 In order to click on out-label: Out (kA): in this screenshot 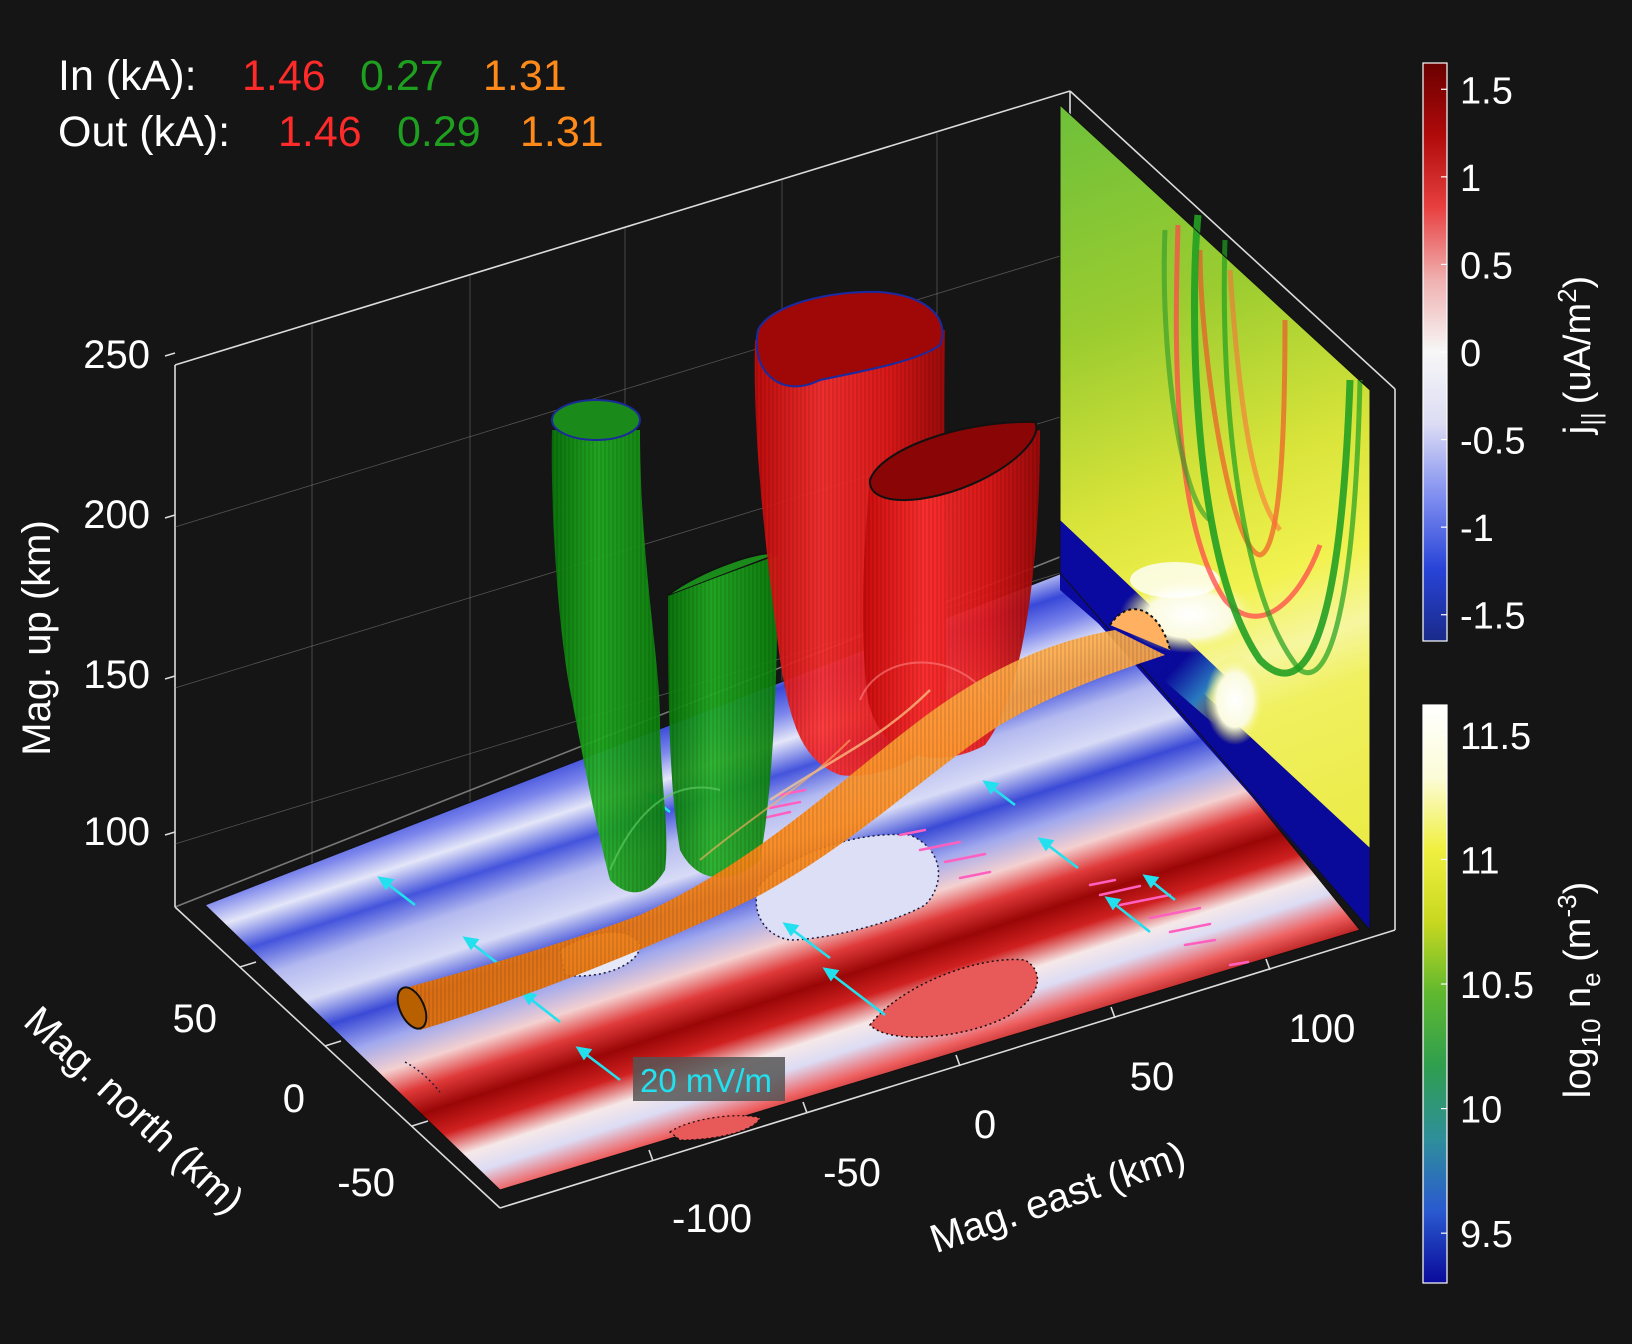, I will do `click(144, 132)`.